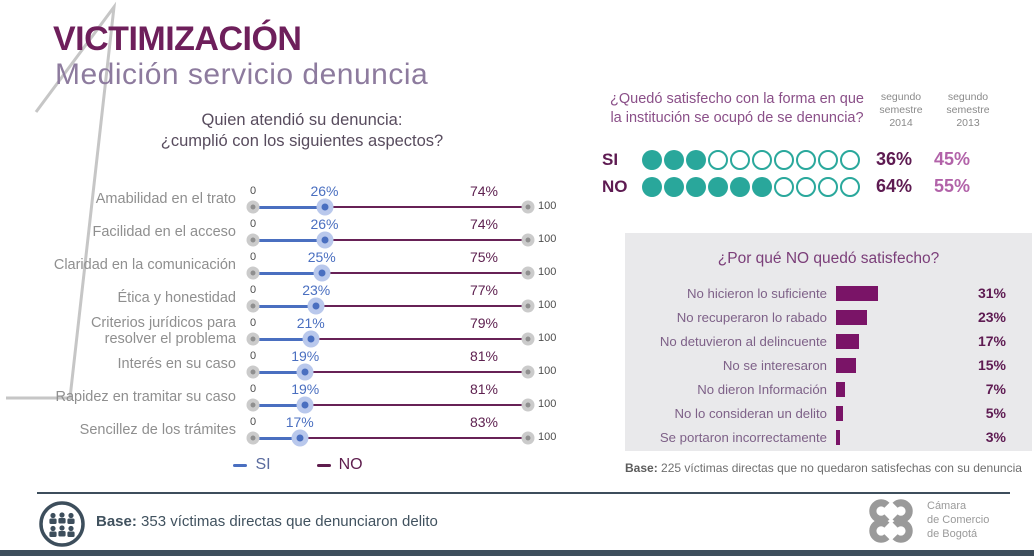 The image size is (1034, 556). I want to click on reason-row: No se interesaron 15%, so click(828, 365).